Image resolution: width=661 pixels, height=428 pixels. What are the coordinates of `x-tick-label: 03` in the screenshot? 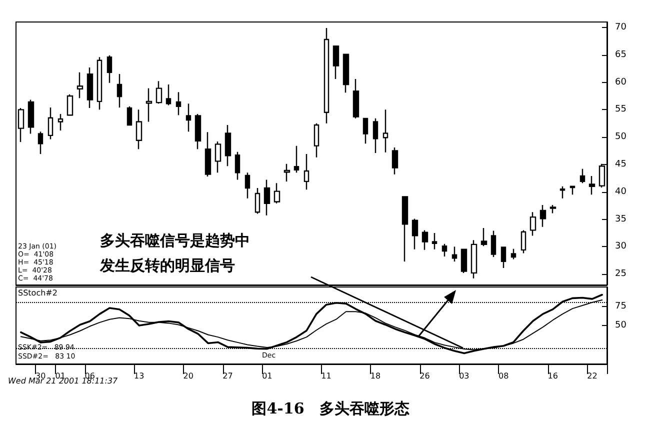 It's located at (464, 376).